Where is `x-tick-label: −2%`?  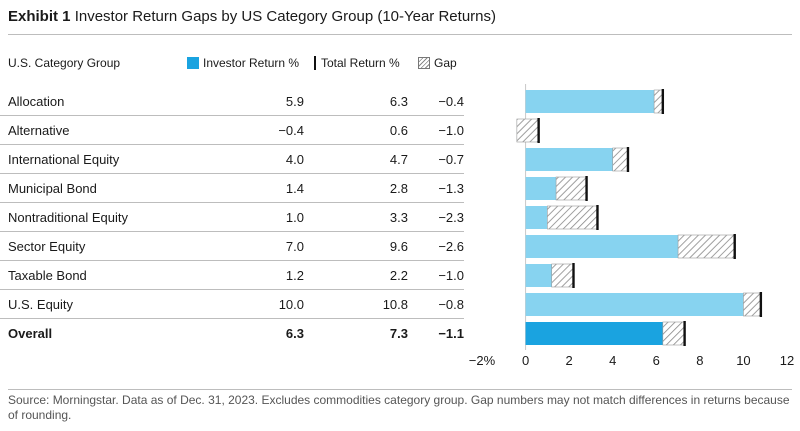 x-tick-label: −2% is located at coordinates (482, 360).